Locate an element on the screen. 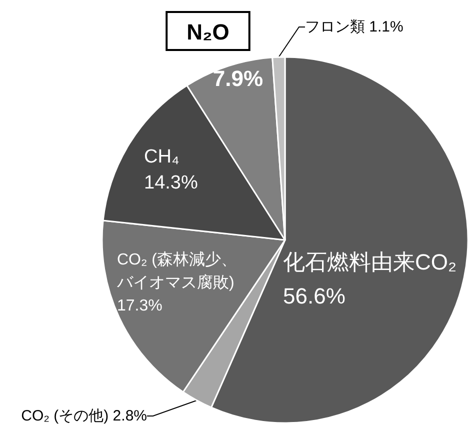 The image size is (468, 426). slice-label: 化石燃料由来CO₂ is located at coordinates (370, 262).